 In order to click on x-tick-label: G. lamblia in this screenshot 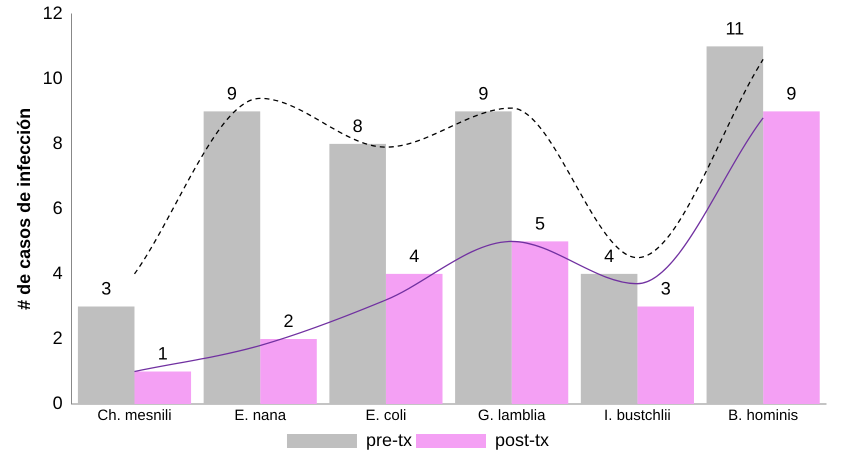, I will do `click(512, 415)`.